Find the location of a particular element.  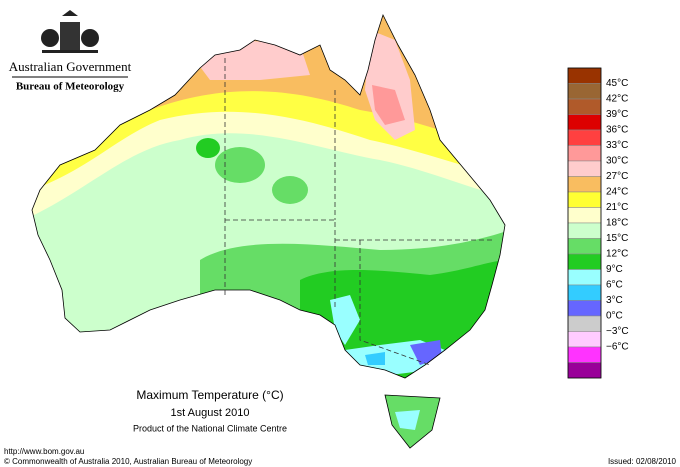

footer-issued: Issued: 02/08/2010 is located at coordinates (642, 461).